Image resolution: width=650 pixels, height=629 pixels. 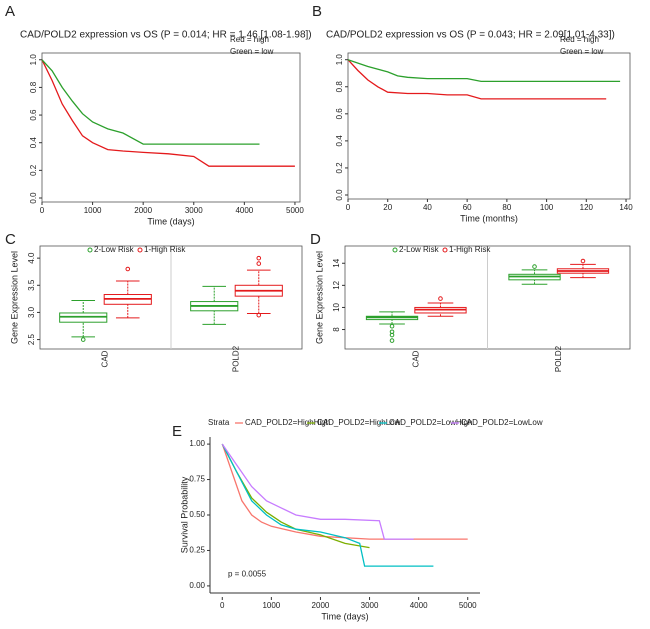 I want to click on y-tick-label: 0.00, so click(x=197, y=585).